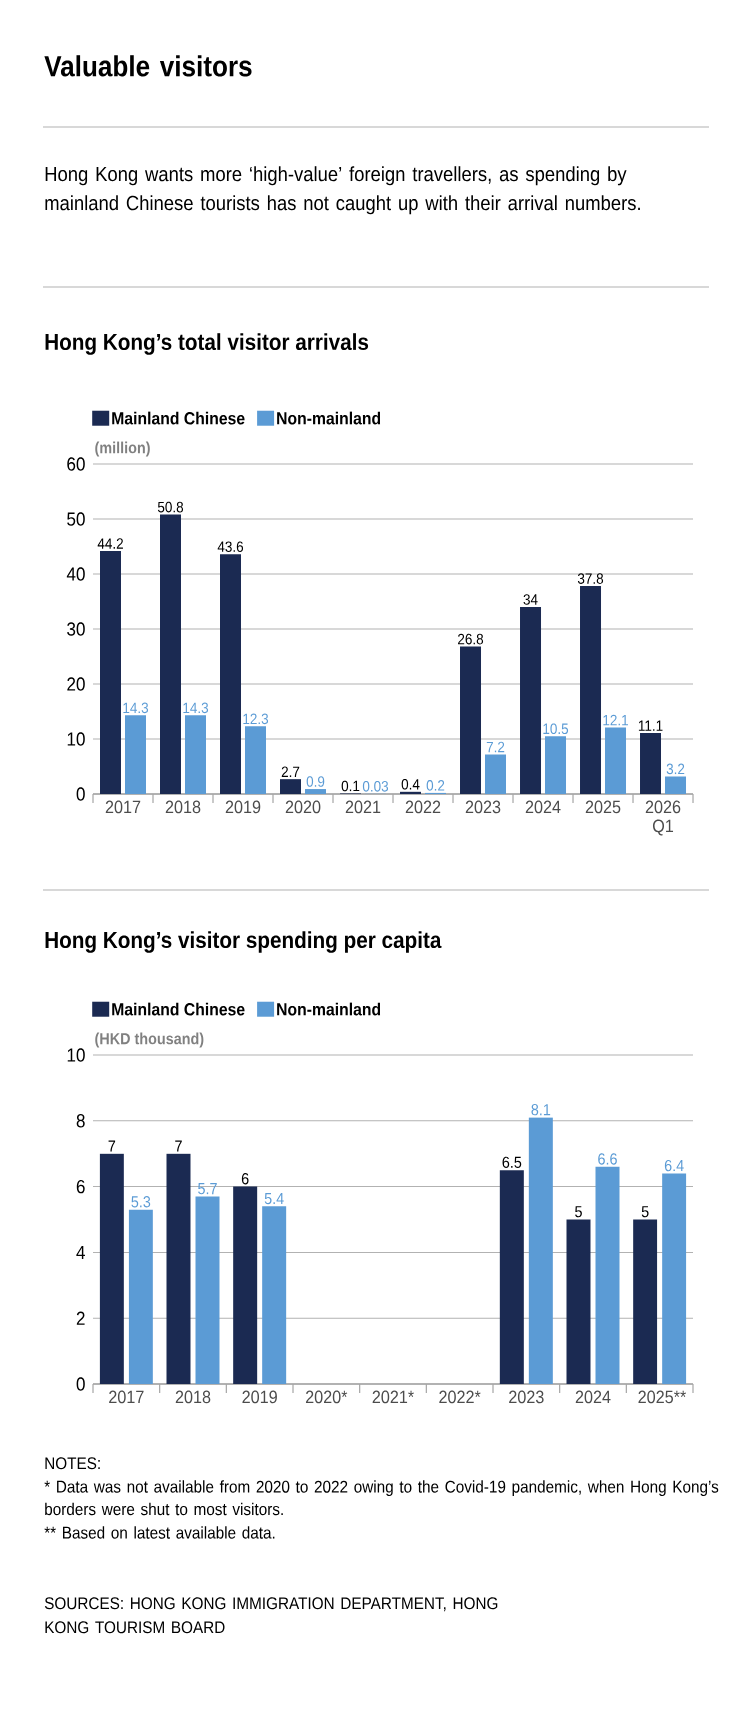 The height and width of the screenshot is (1713, 750). I want to click on data-label: 43.6, so click(230, 547).